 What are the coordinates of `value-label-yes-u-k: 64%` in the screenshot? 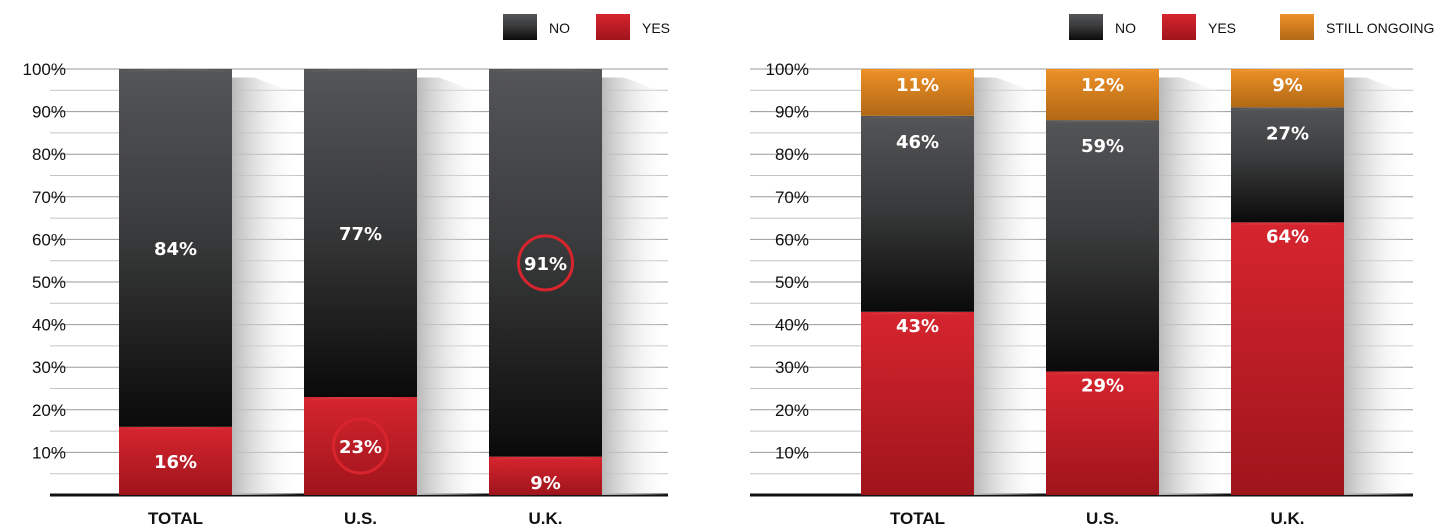 It's located at (1287, 236).